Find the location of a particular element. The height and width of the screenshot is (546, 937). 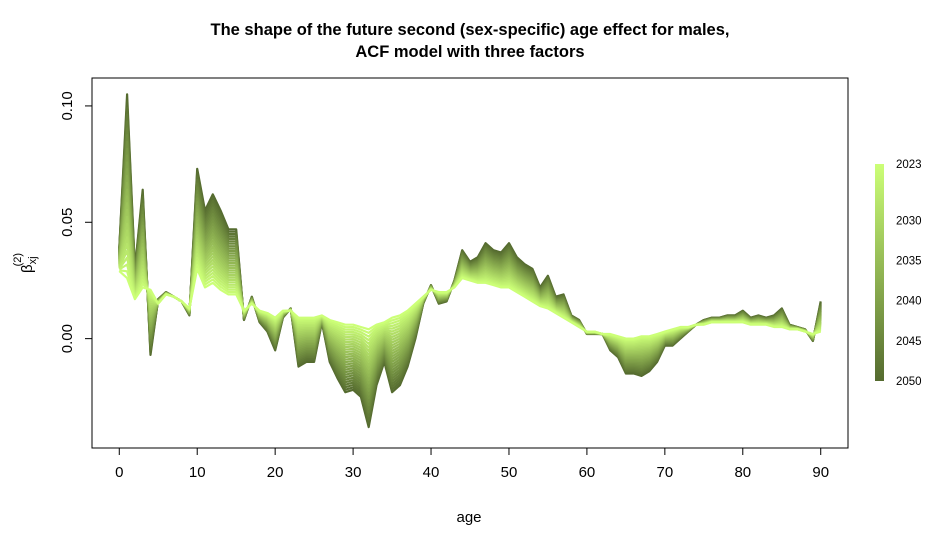

legend-label-2045: 2045 is located at coordinates (909, 342).